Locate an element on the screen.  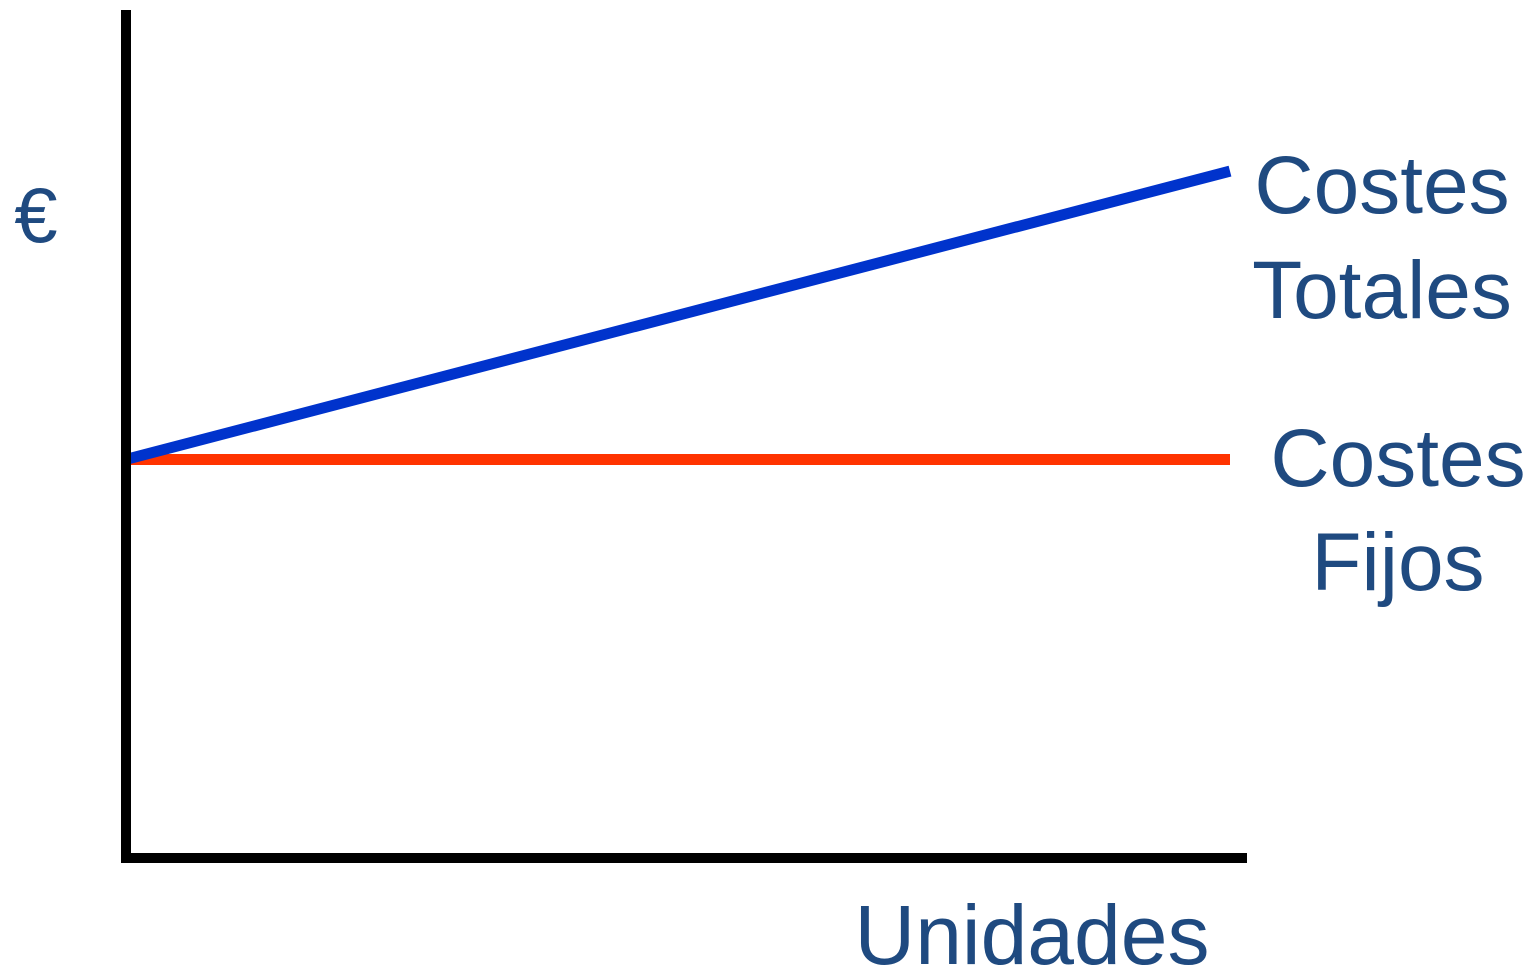
series-labels: Costes Totales Costes Fijos is located at coordinates (1389, 374).